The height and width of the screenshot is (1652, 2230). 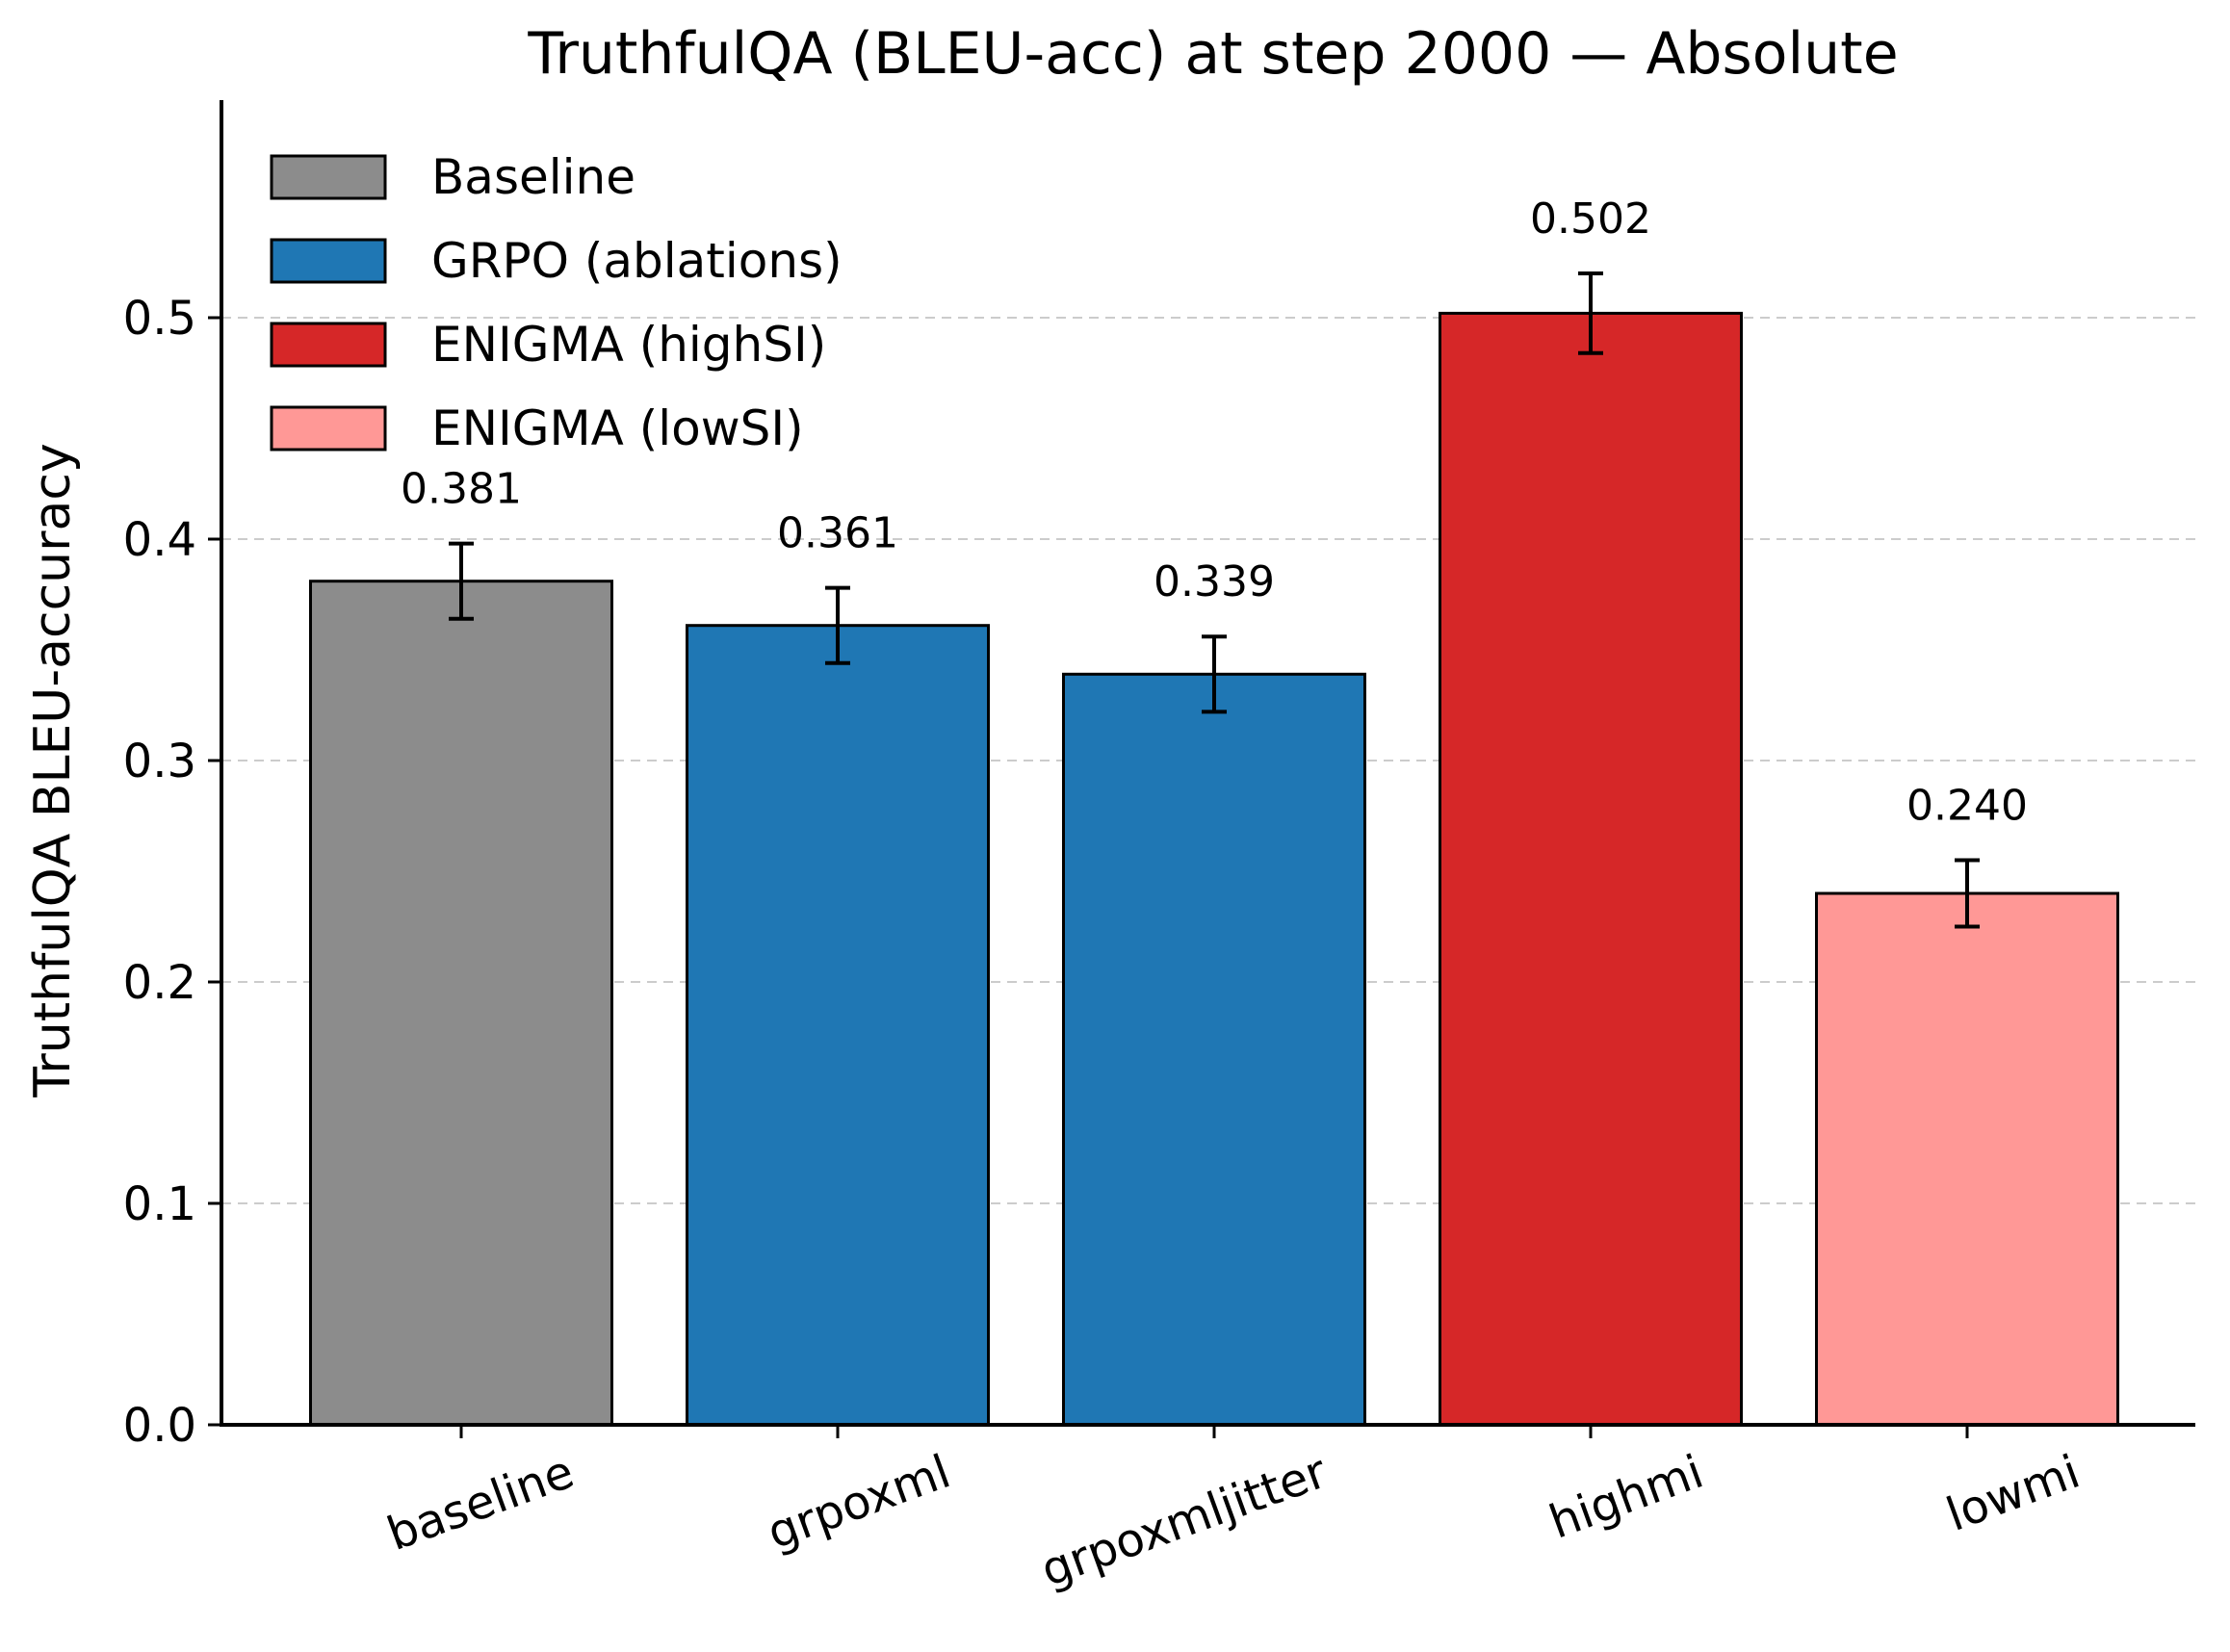 What do you see at coordinates (461, 1003) in the screenshot?
I see `bar-baseline` at bounding box center [461, 1003].